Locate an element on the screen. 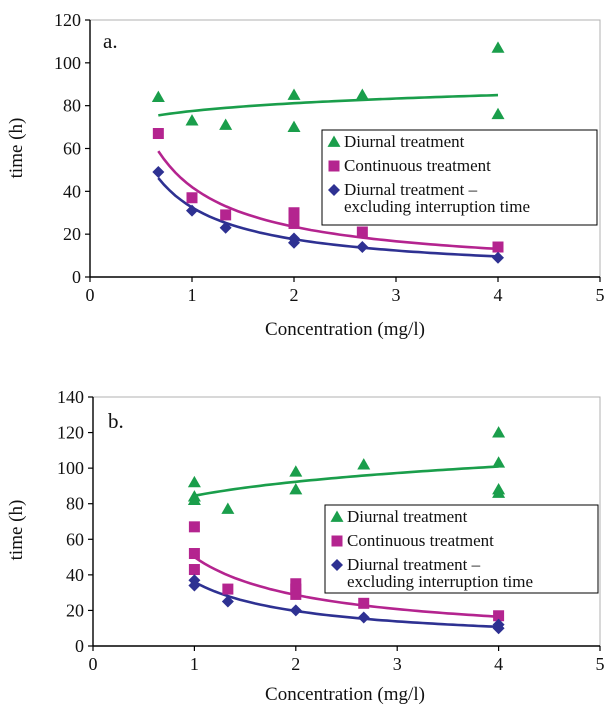 This screenshot has height=710, width=613. y-tick-label: 140 is located at coordinates (70, 397).